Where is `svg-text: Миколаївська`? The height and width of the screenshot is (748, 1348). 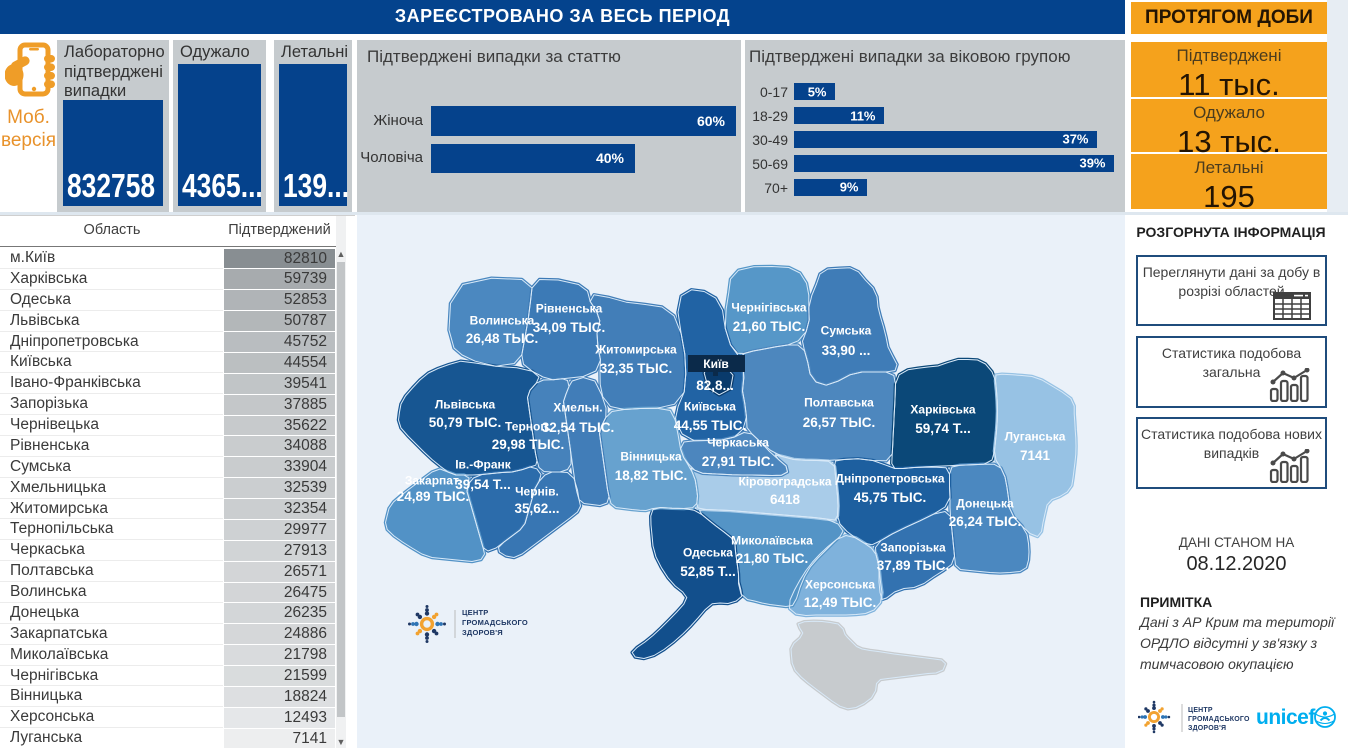
svg-text: Миколаївська is located at coordinates (772, 541).